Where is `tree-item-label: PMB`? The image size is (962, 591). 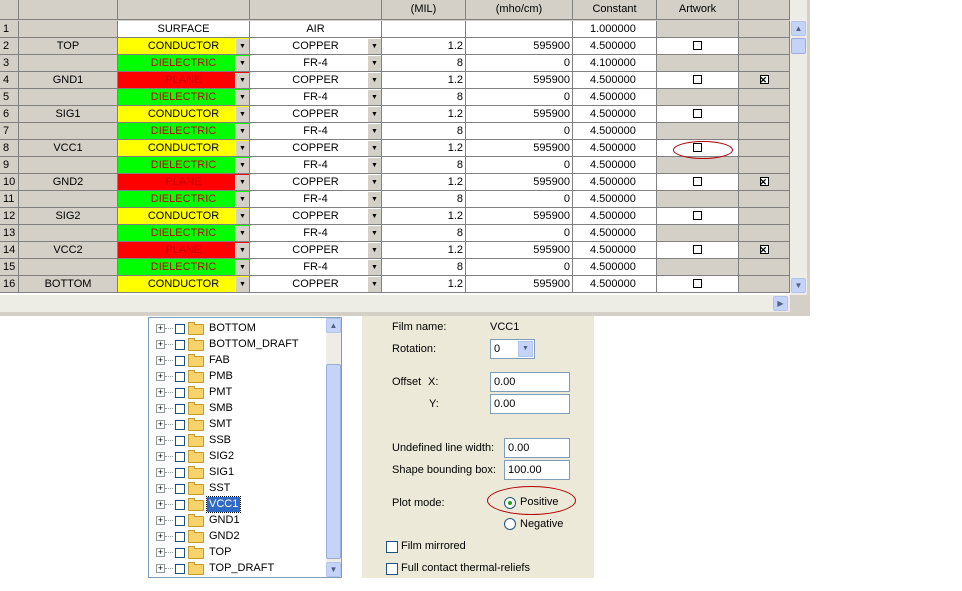
tree-item-label: PMB is located at coordinates (221, 376).